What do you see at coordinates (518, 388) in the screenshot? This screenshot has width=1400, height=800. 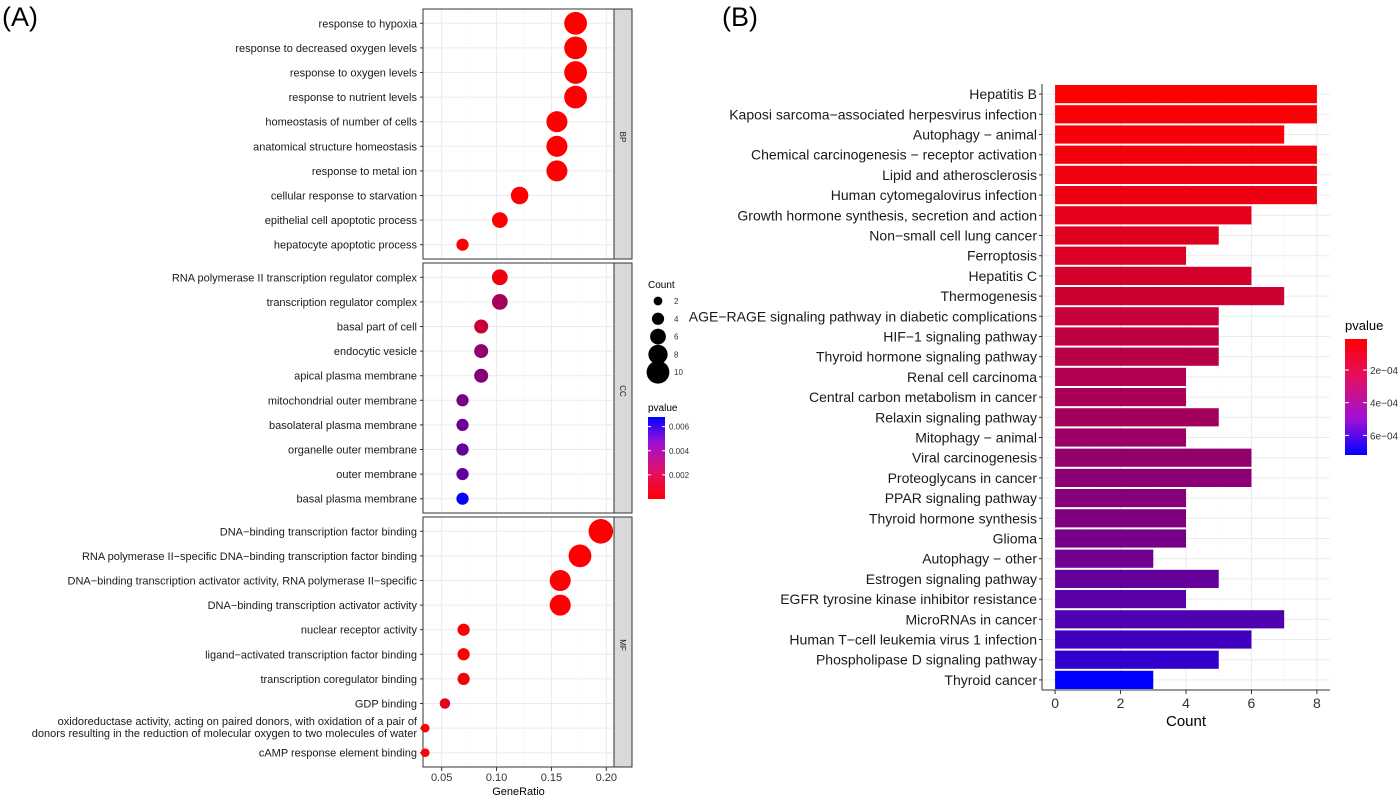 I see `facet-background` at bounding box center [518, 388].